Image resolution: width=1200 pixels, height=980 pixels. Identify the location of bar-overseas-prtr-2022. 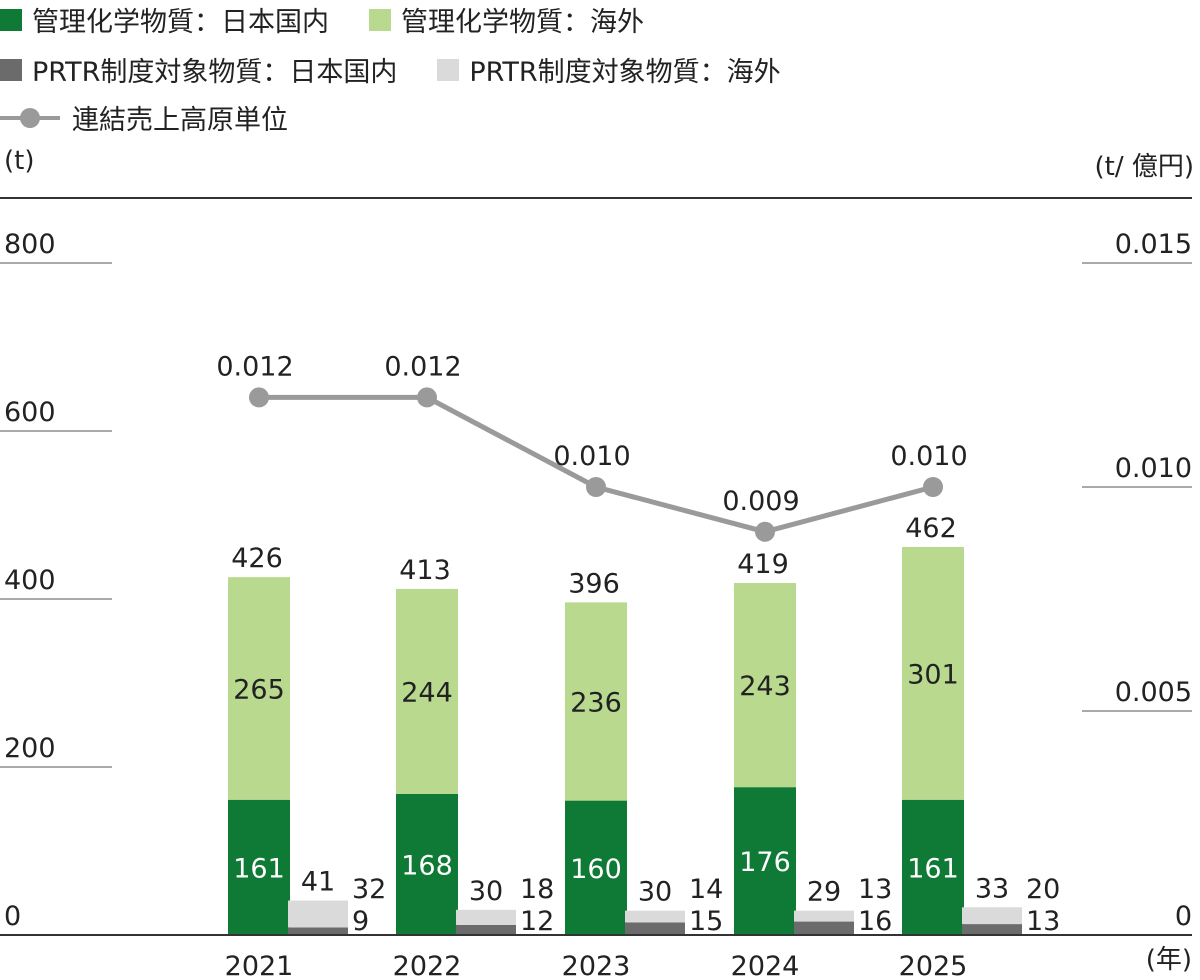
(486, 917).